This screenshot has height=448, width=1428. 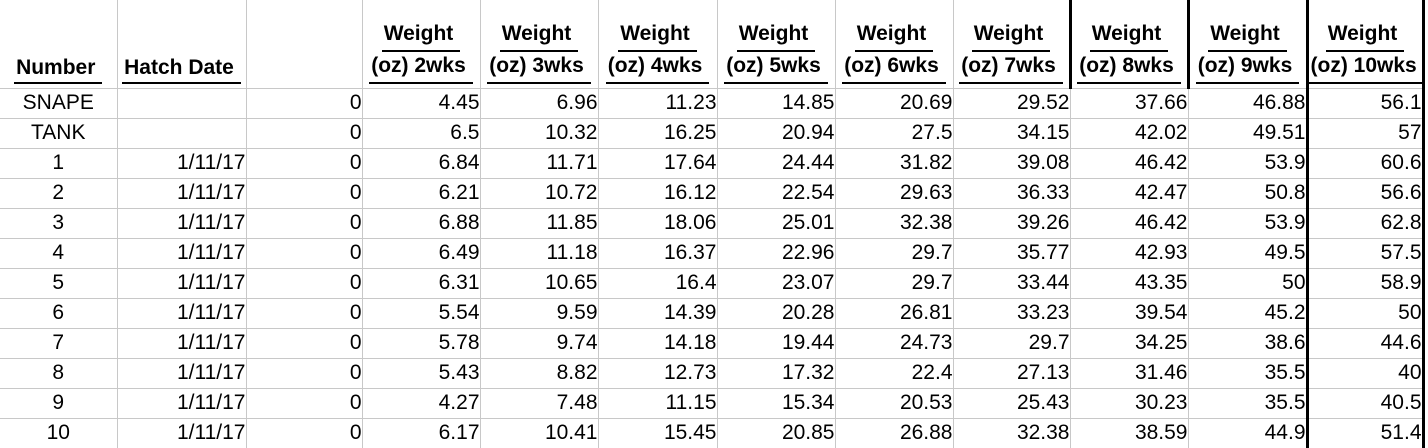 I want to click on cell-weight-7wks: 35.77, so click(x=1011, y=253).